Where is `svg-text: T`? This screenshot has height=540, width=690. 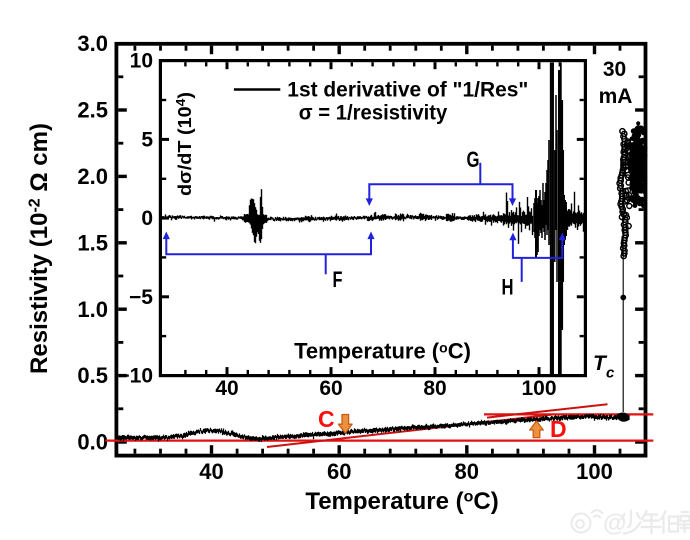
svg-text: T is located at coordinates (600, 363).